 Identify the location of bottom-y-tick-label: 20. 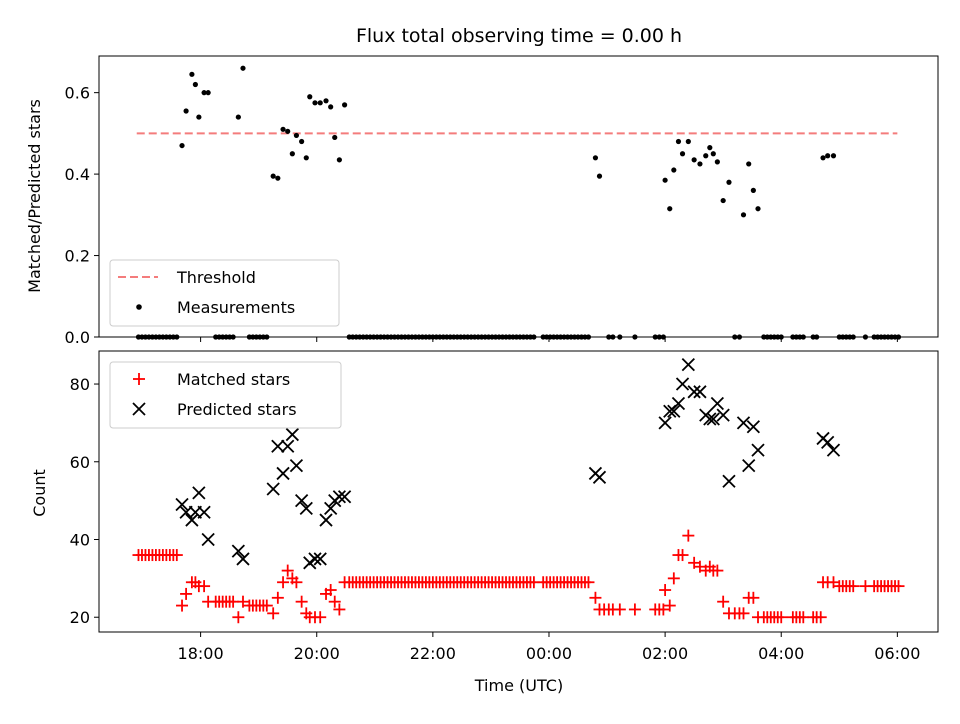
(80, 617).